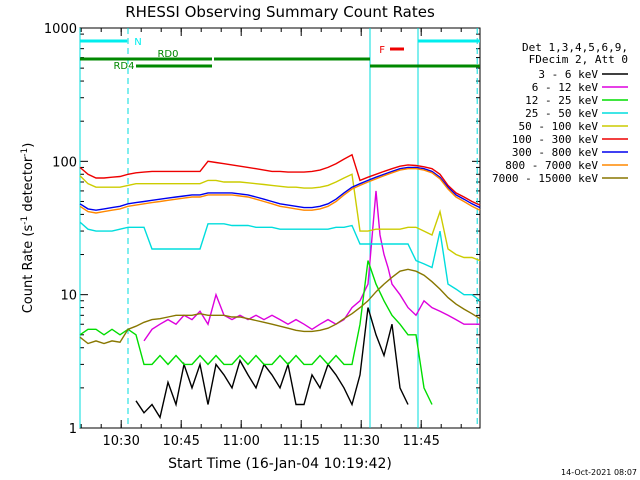 The image size is (640, 480). I want to click on y-tick-label: 10, so click(68, 296).